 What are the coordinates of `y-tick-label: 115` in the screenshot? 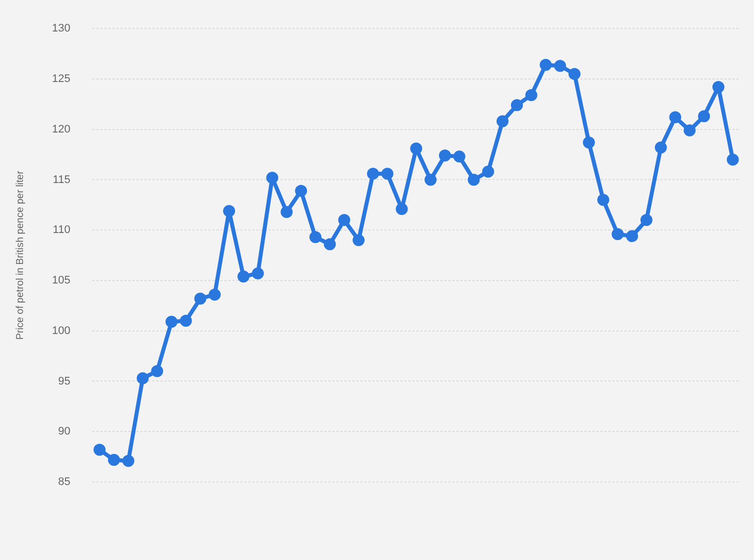 It's located at (61, 180).